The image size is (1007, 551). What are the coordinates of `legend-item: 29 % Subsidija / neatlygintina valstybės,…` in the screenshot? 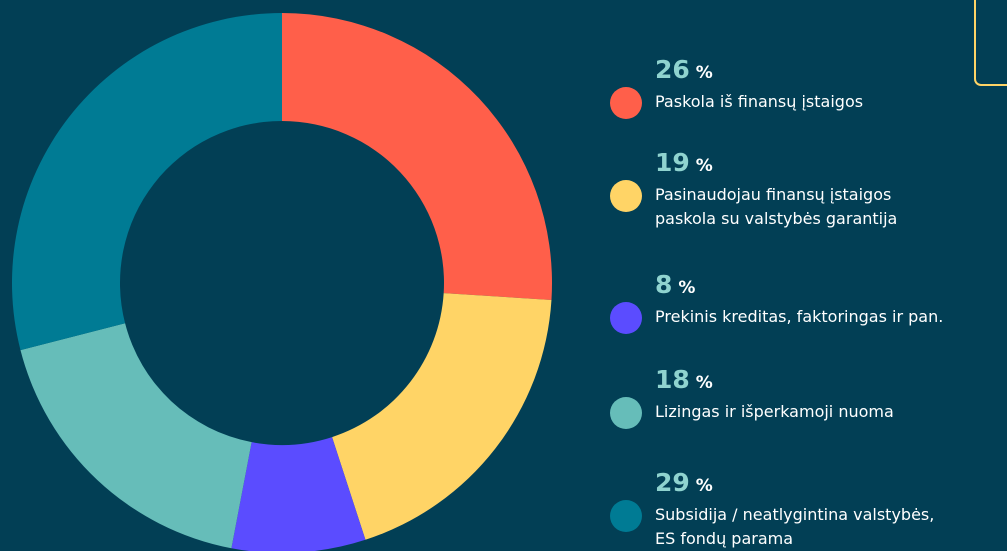 It's located at (772, 509).